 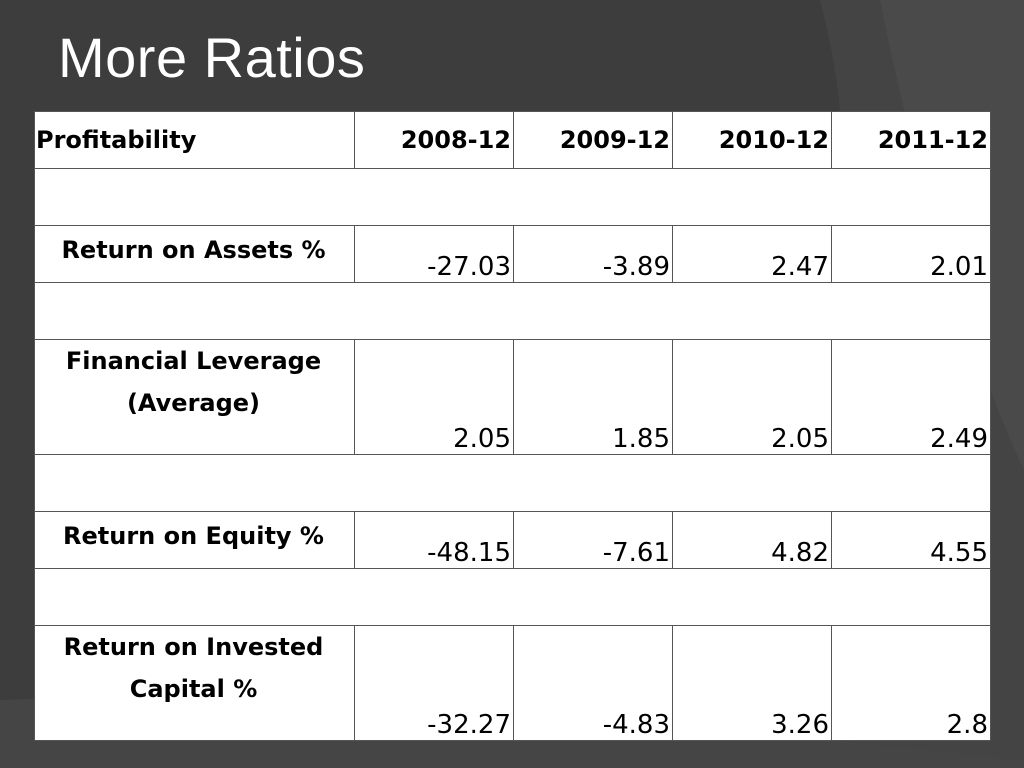 I want to click on metric-value: 1.85, so click(x=593, y=397).